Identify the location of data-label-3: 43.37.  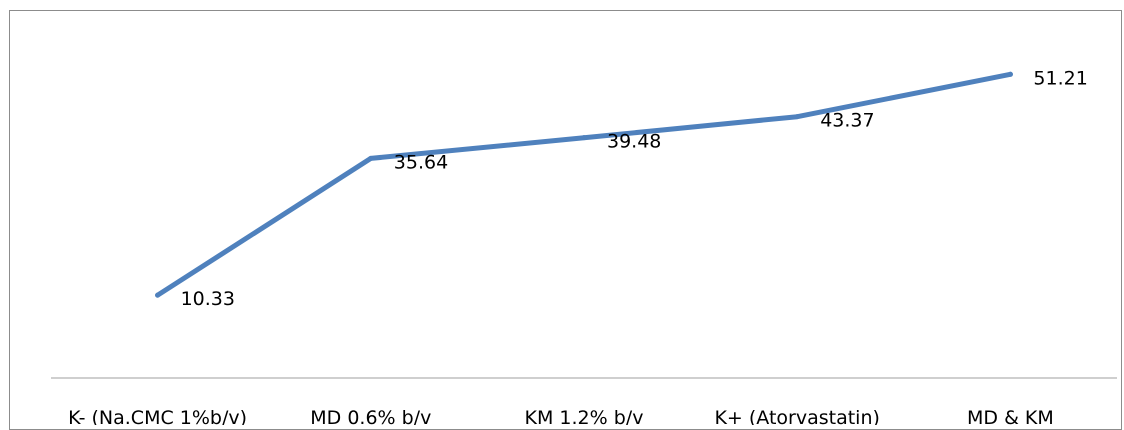
(847, 121).